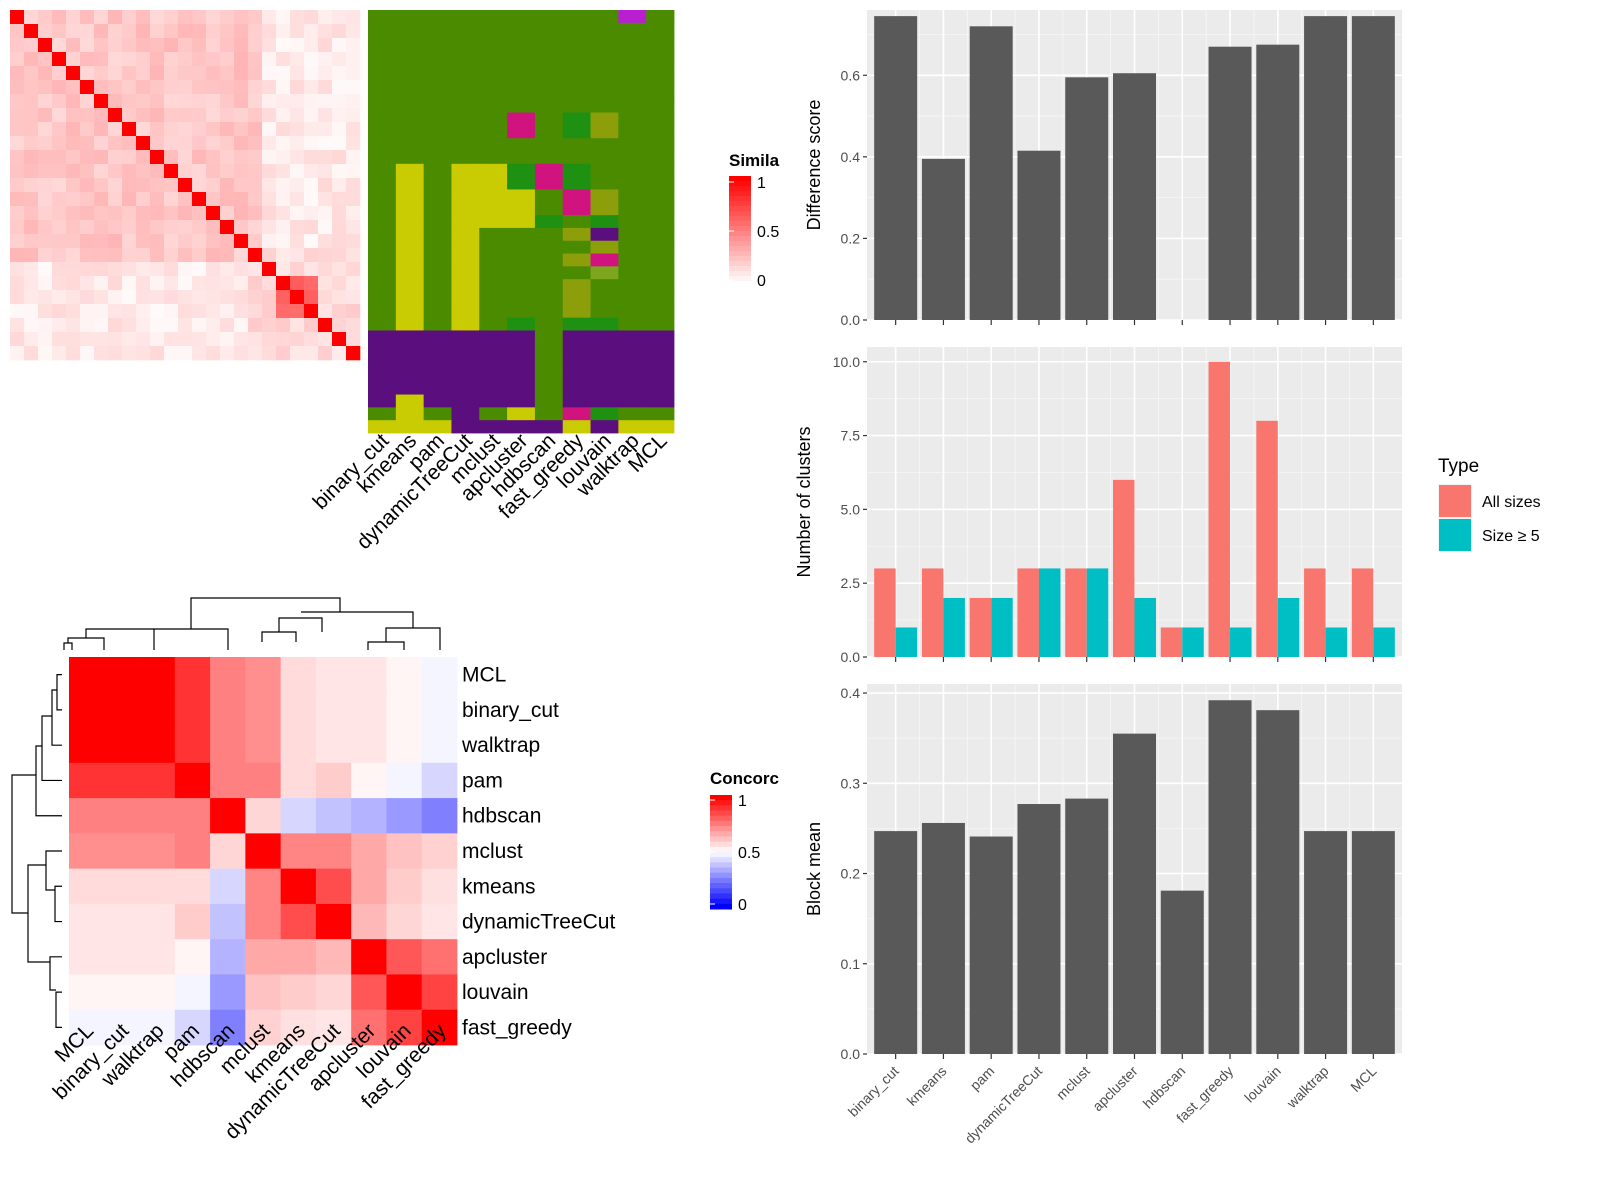 Image resolution: width=1600 pixels, height=1200 pixels. What do you see at coordinates (721, 803) in the screenshot?
I see `concordance-legend-step` at bounding box center [721, 803].